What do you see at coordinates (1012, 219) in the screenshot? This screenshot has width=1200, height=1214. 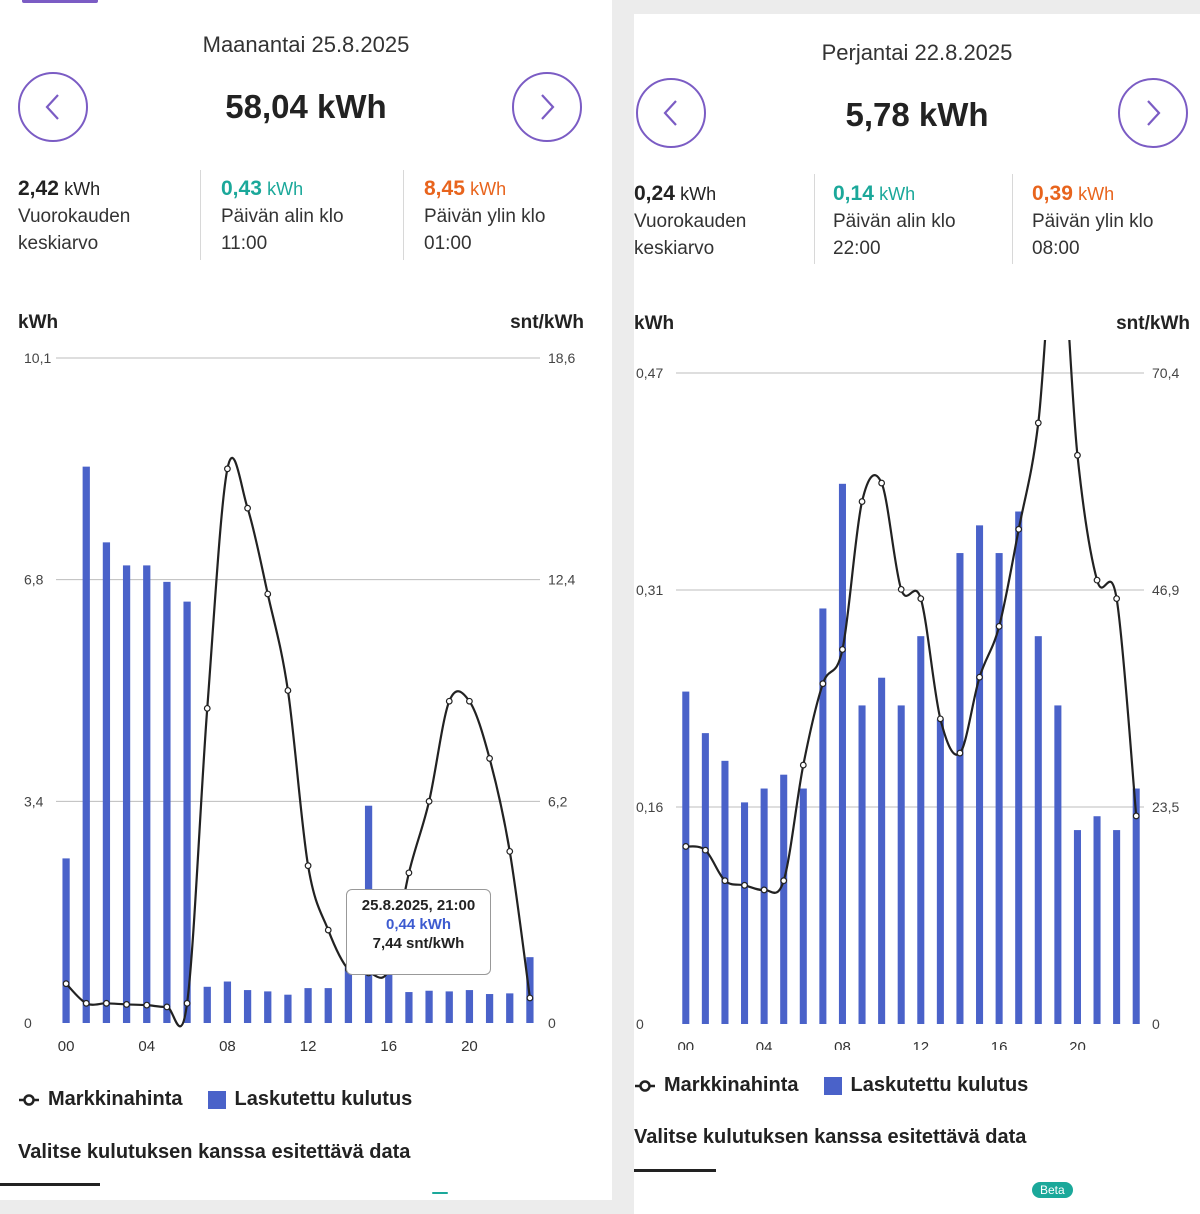 I see `divider` at bounding box center [1012, 219].